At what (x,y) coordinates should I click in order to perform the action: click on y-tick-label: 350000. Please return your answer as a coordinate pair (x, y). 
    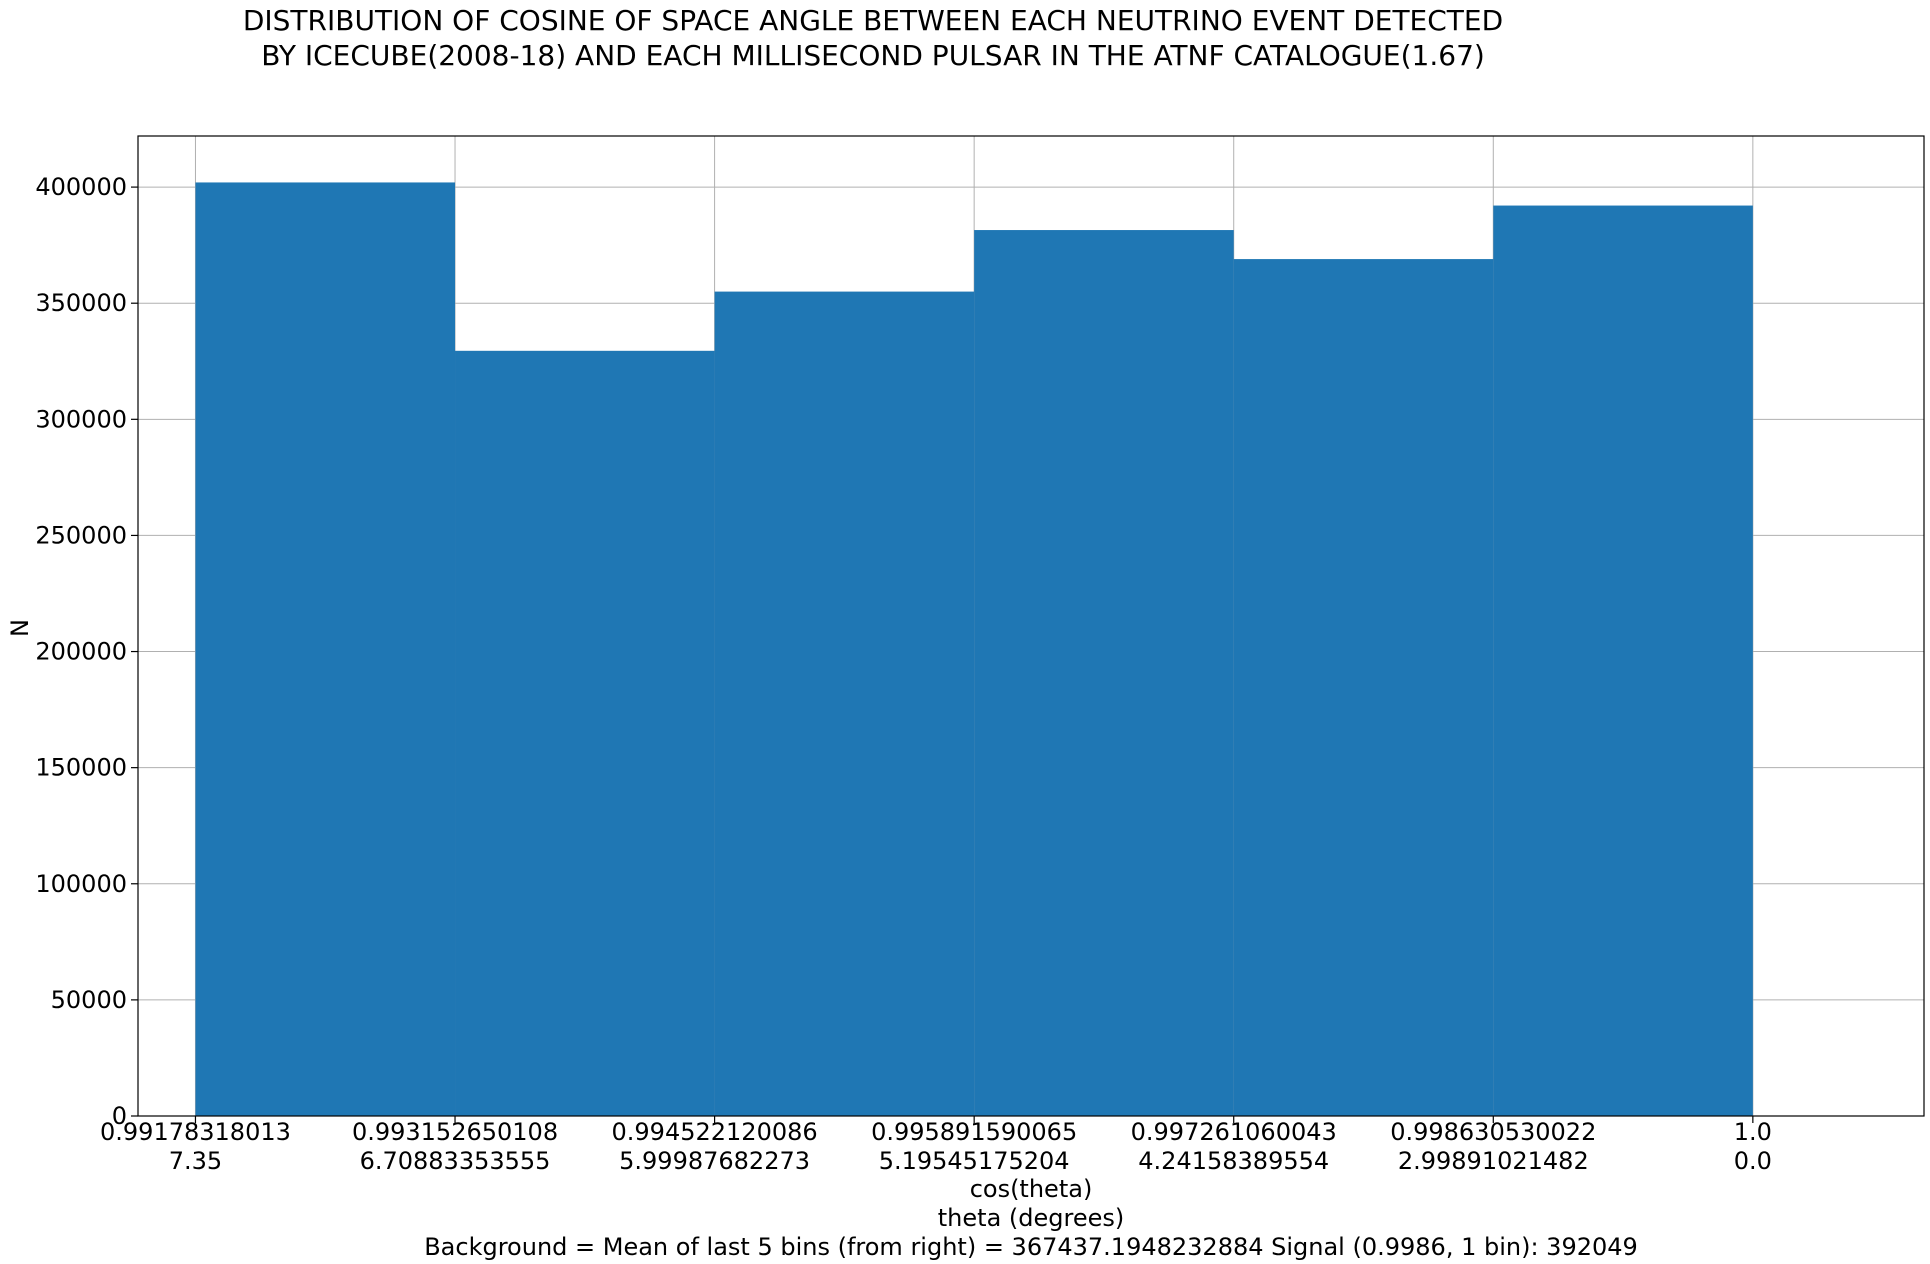
    Looking at the image, I should click on (81, 303).